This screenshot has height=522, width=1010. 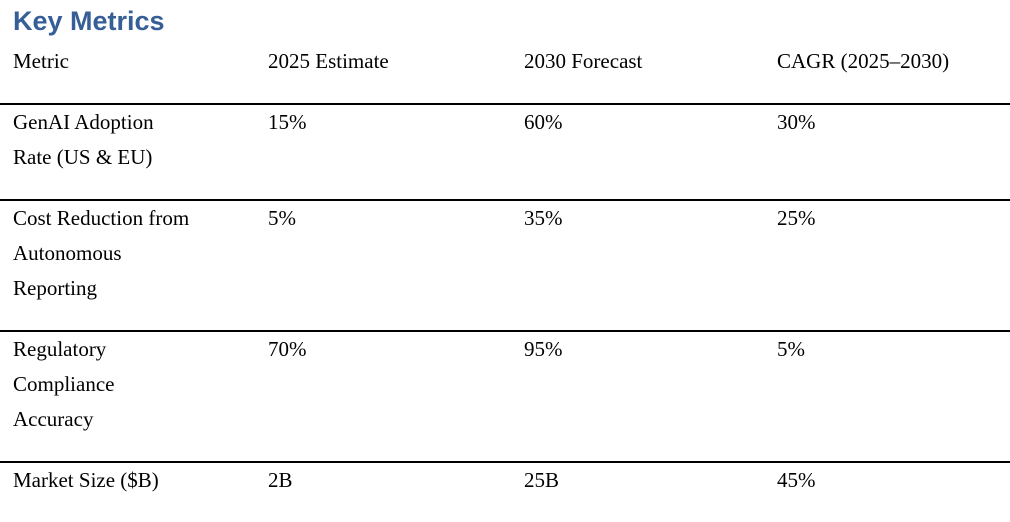 What do you see at coordinates (637, 396) in the screenshot?
I see `forecast-2030-cell: 95%` at bounding box center [637, 396].